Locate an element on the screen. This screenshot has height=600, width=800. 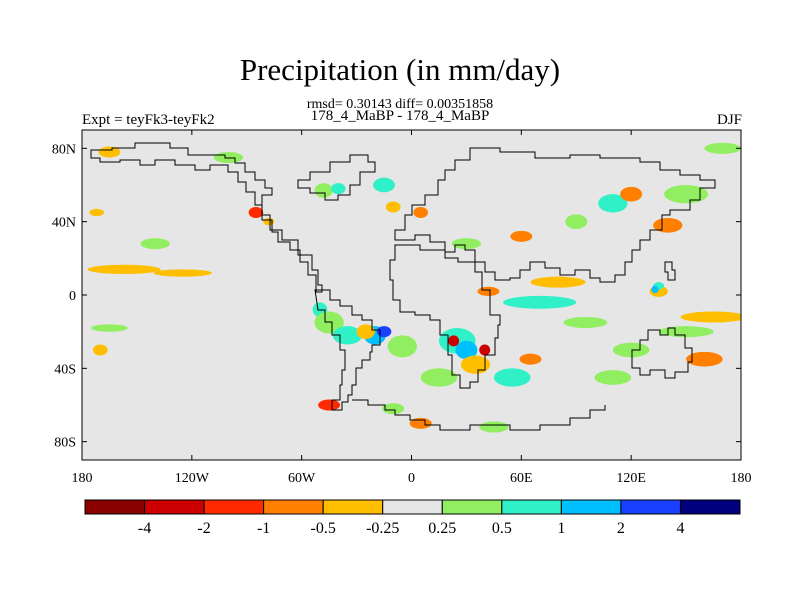
colorbar-label-7: 1 is located at coordinates (561, 528).